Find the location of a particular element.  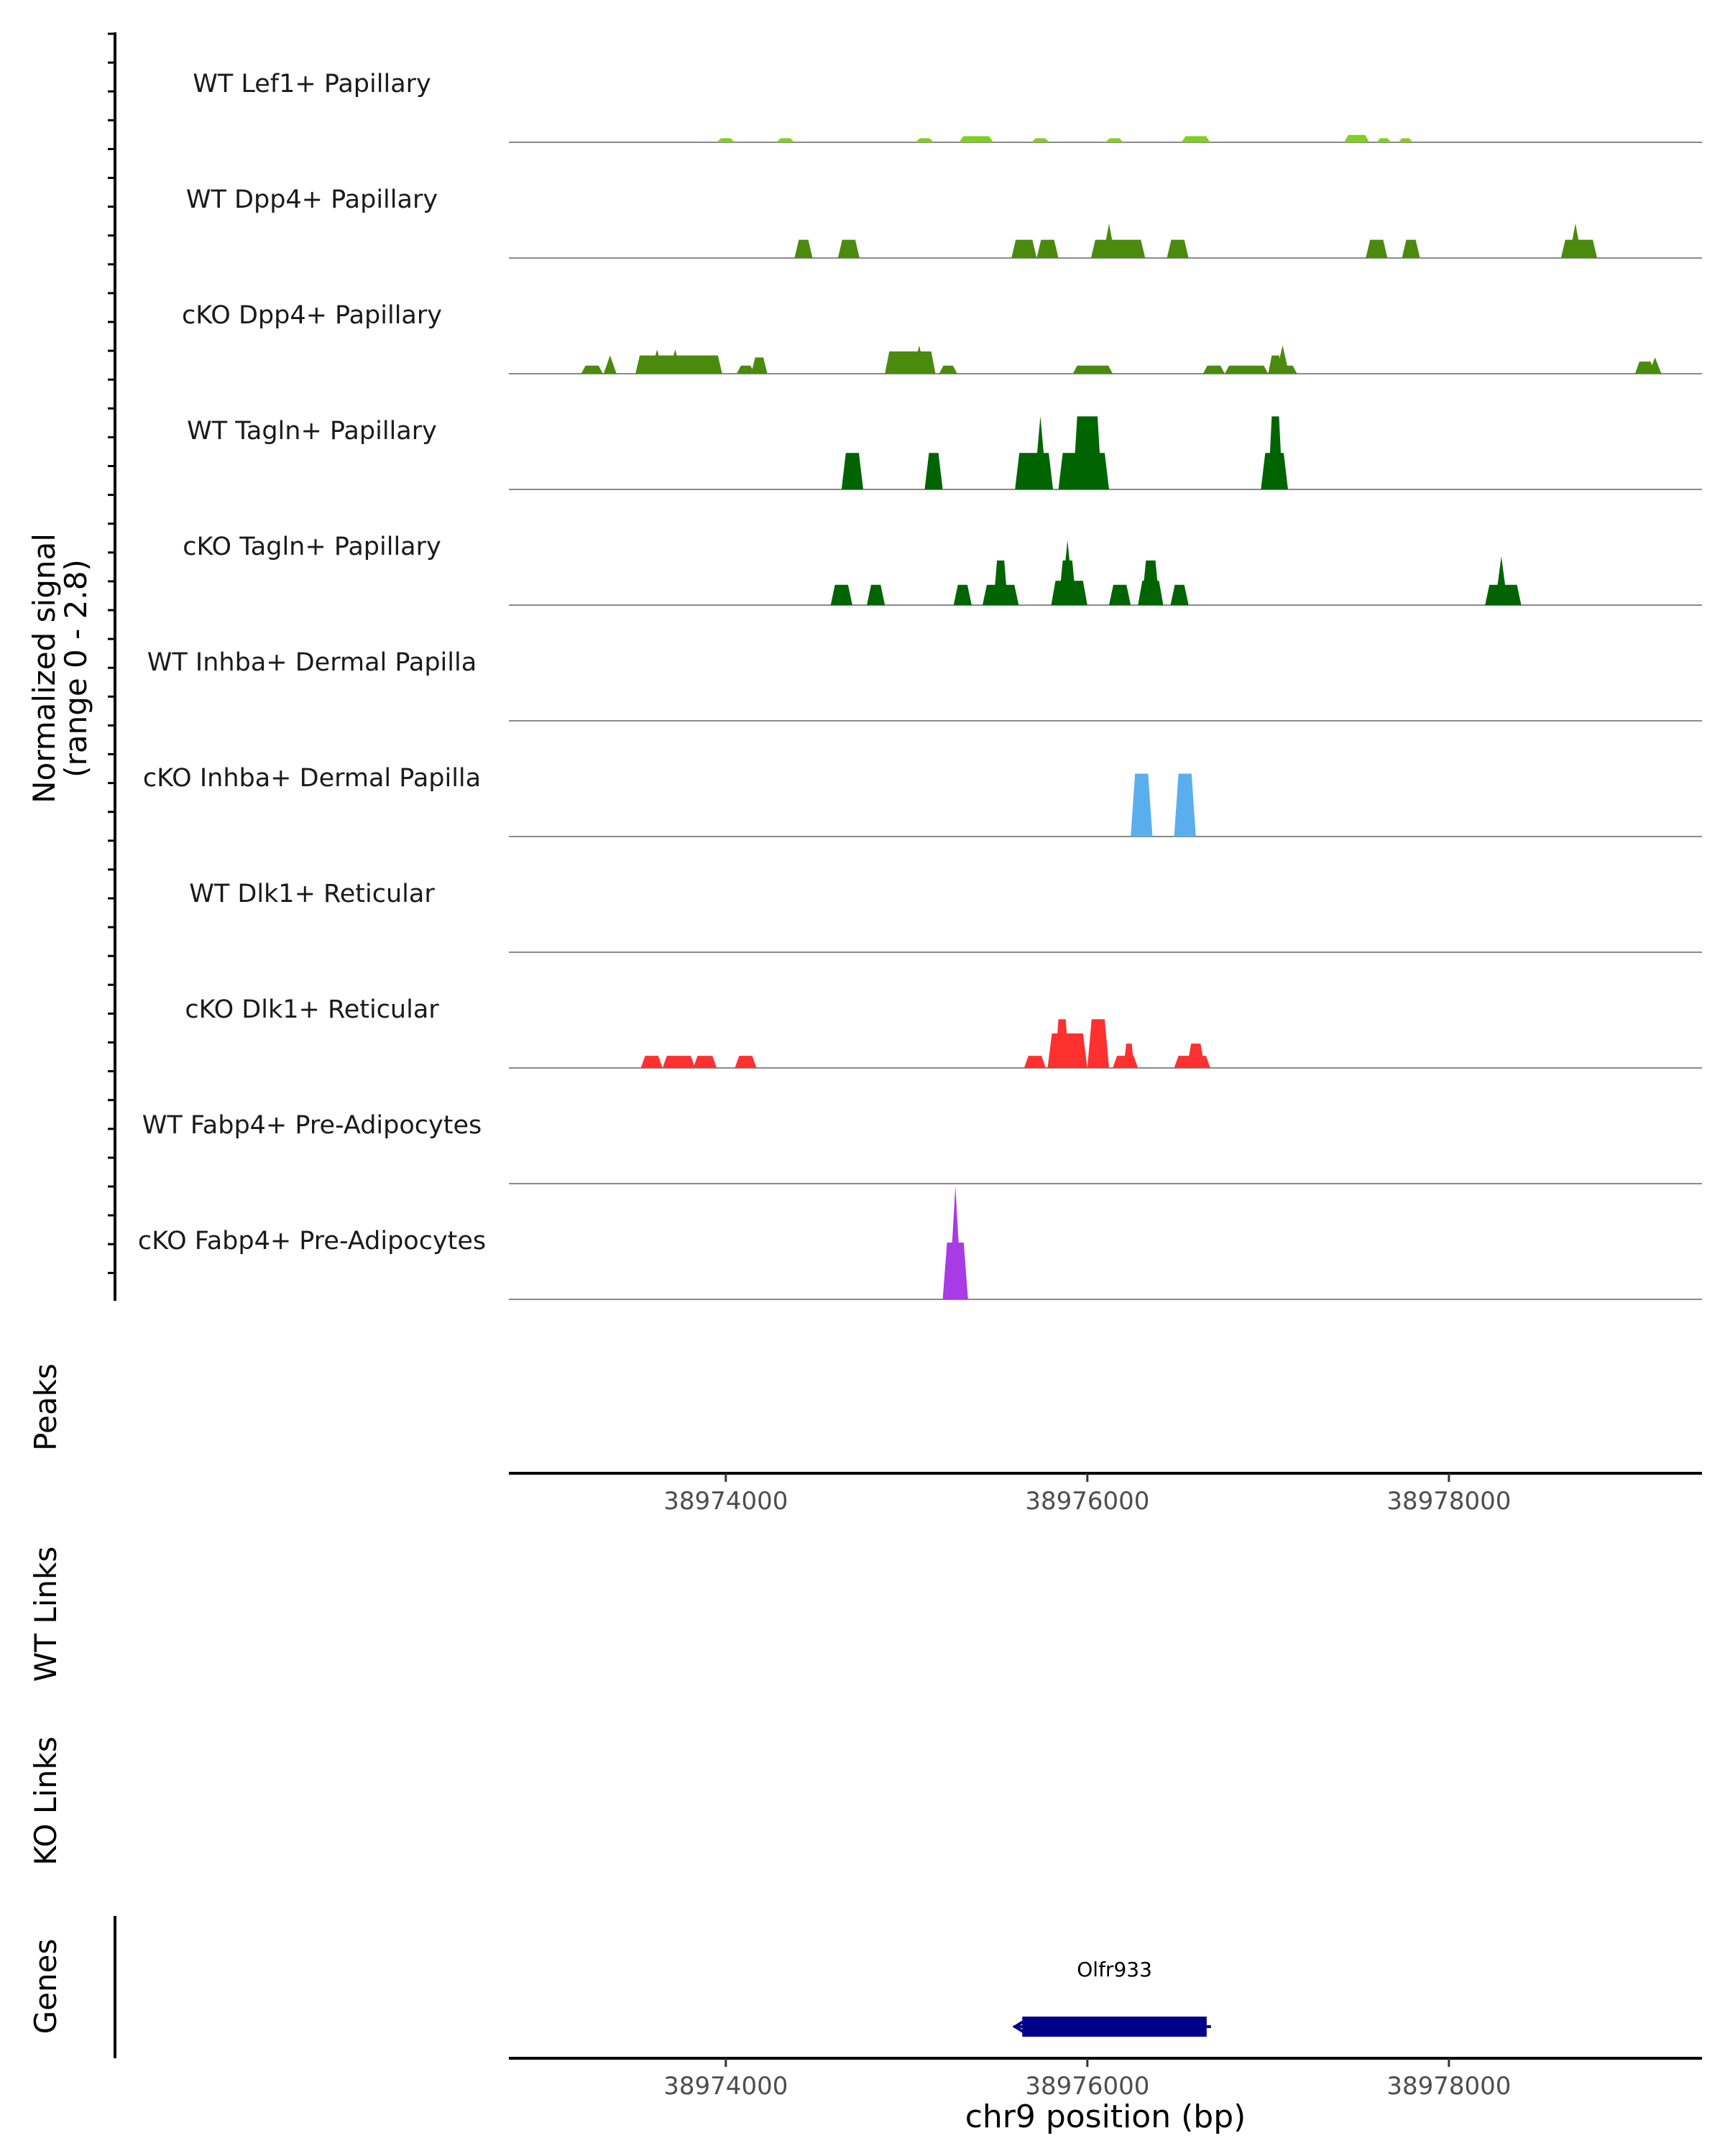

track-label: WT Lef1+ Papillary is located at coordinates (312, 84).